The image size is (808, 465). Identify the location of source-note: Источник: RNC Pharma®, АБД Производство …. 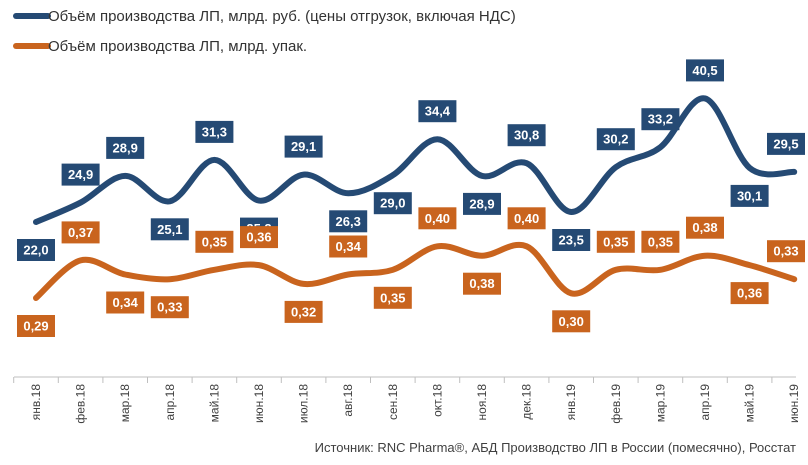
(555, 447).